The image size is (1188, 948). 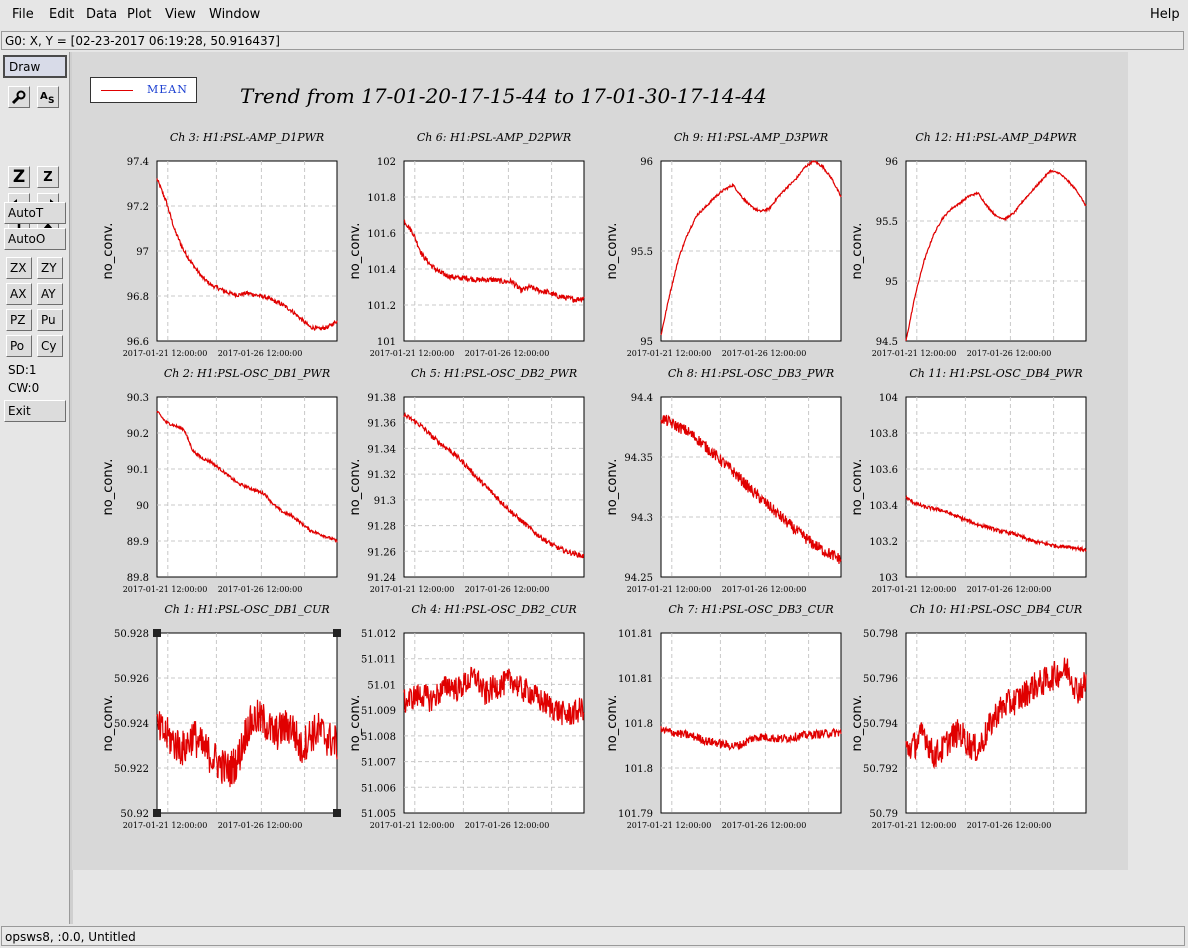 What do you see at coordinates (50, 268) in the screenshot?
I see `zy-button: ZY` at bounding box center [50, 268].